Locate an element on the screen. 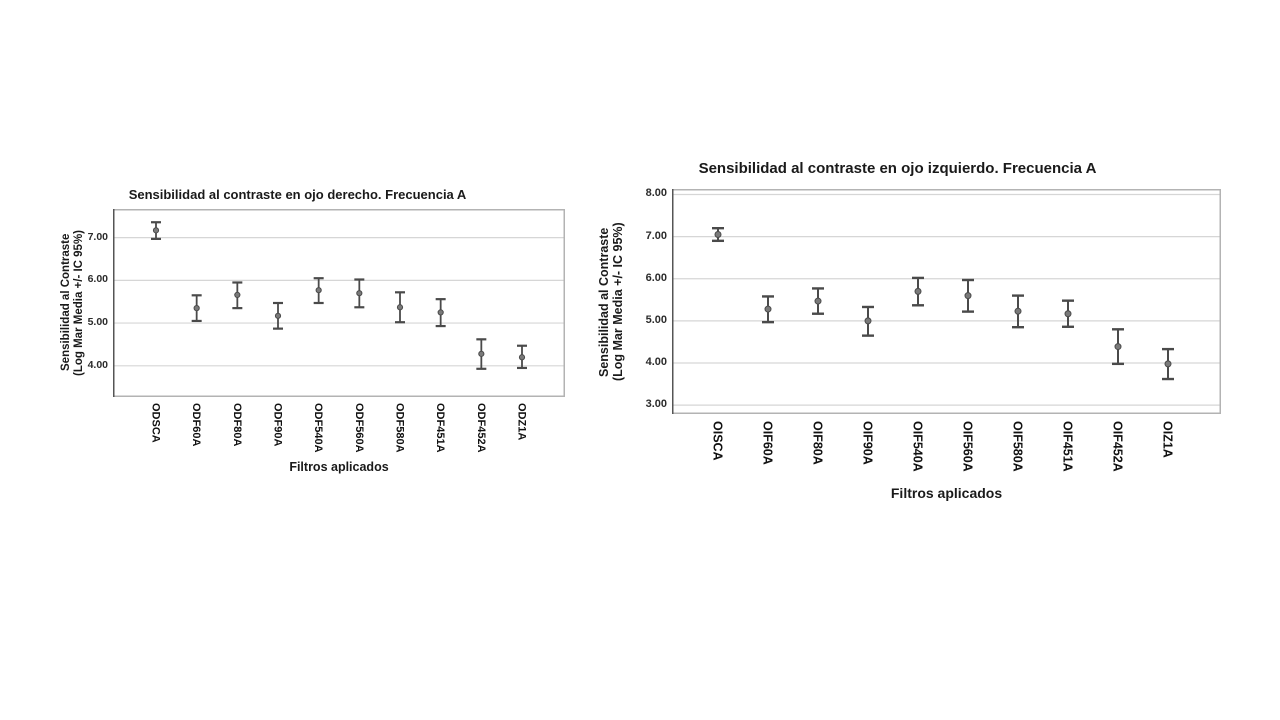 This screenshot has height=720, width=1280. x-category-label: OISCA is located at coordinates (717, 441).